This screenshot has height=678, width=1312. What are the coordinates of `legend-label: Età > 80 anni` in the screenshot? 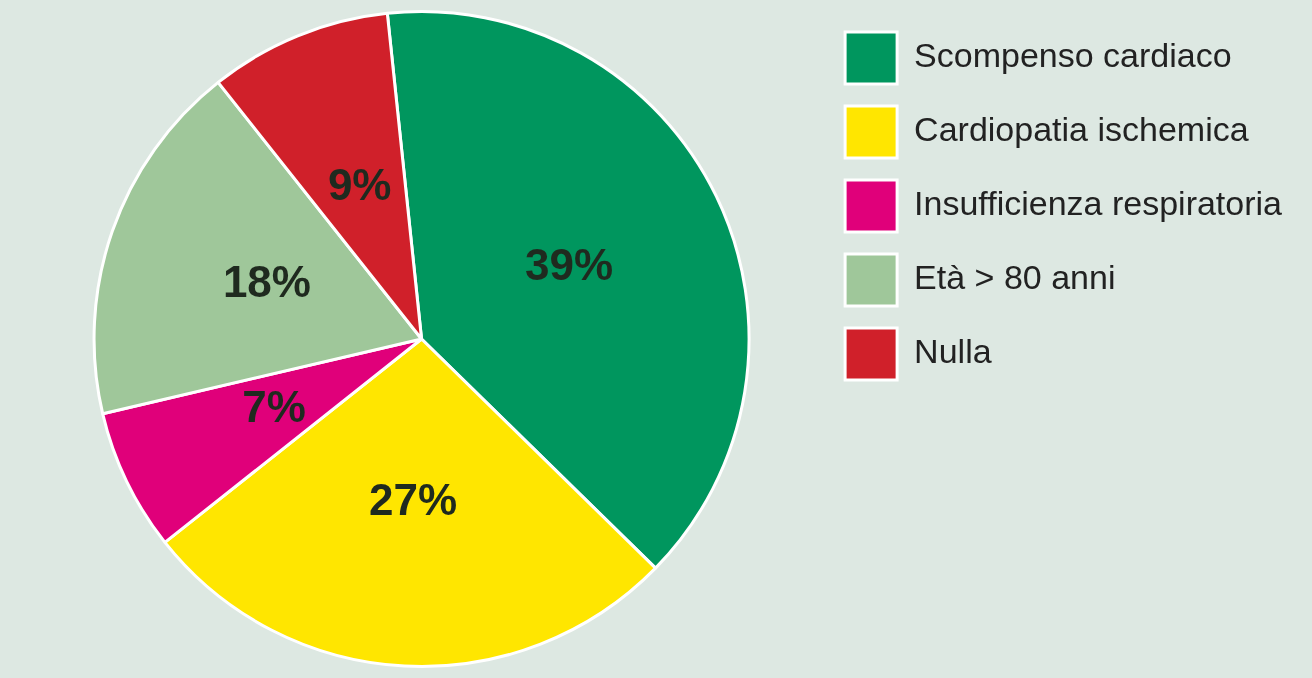 It's located at (1015, 277).